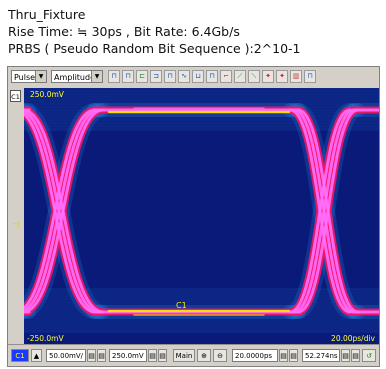 The height and width of the screenshot is (369, 386). I want to click on ramp-icon: ⟍, so click(254, 76).